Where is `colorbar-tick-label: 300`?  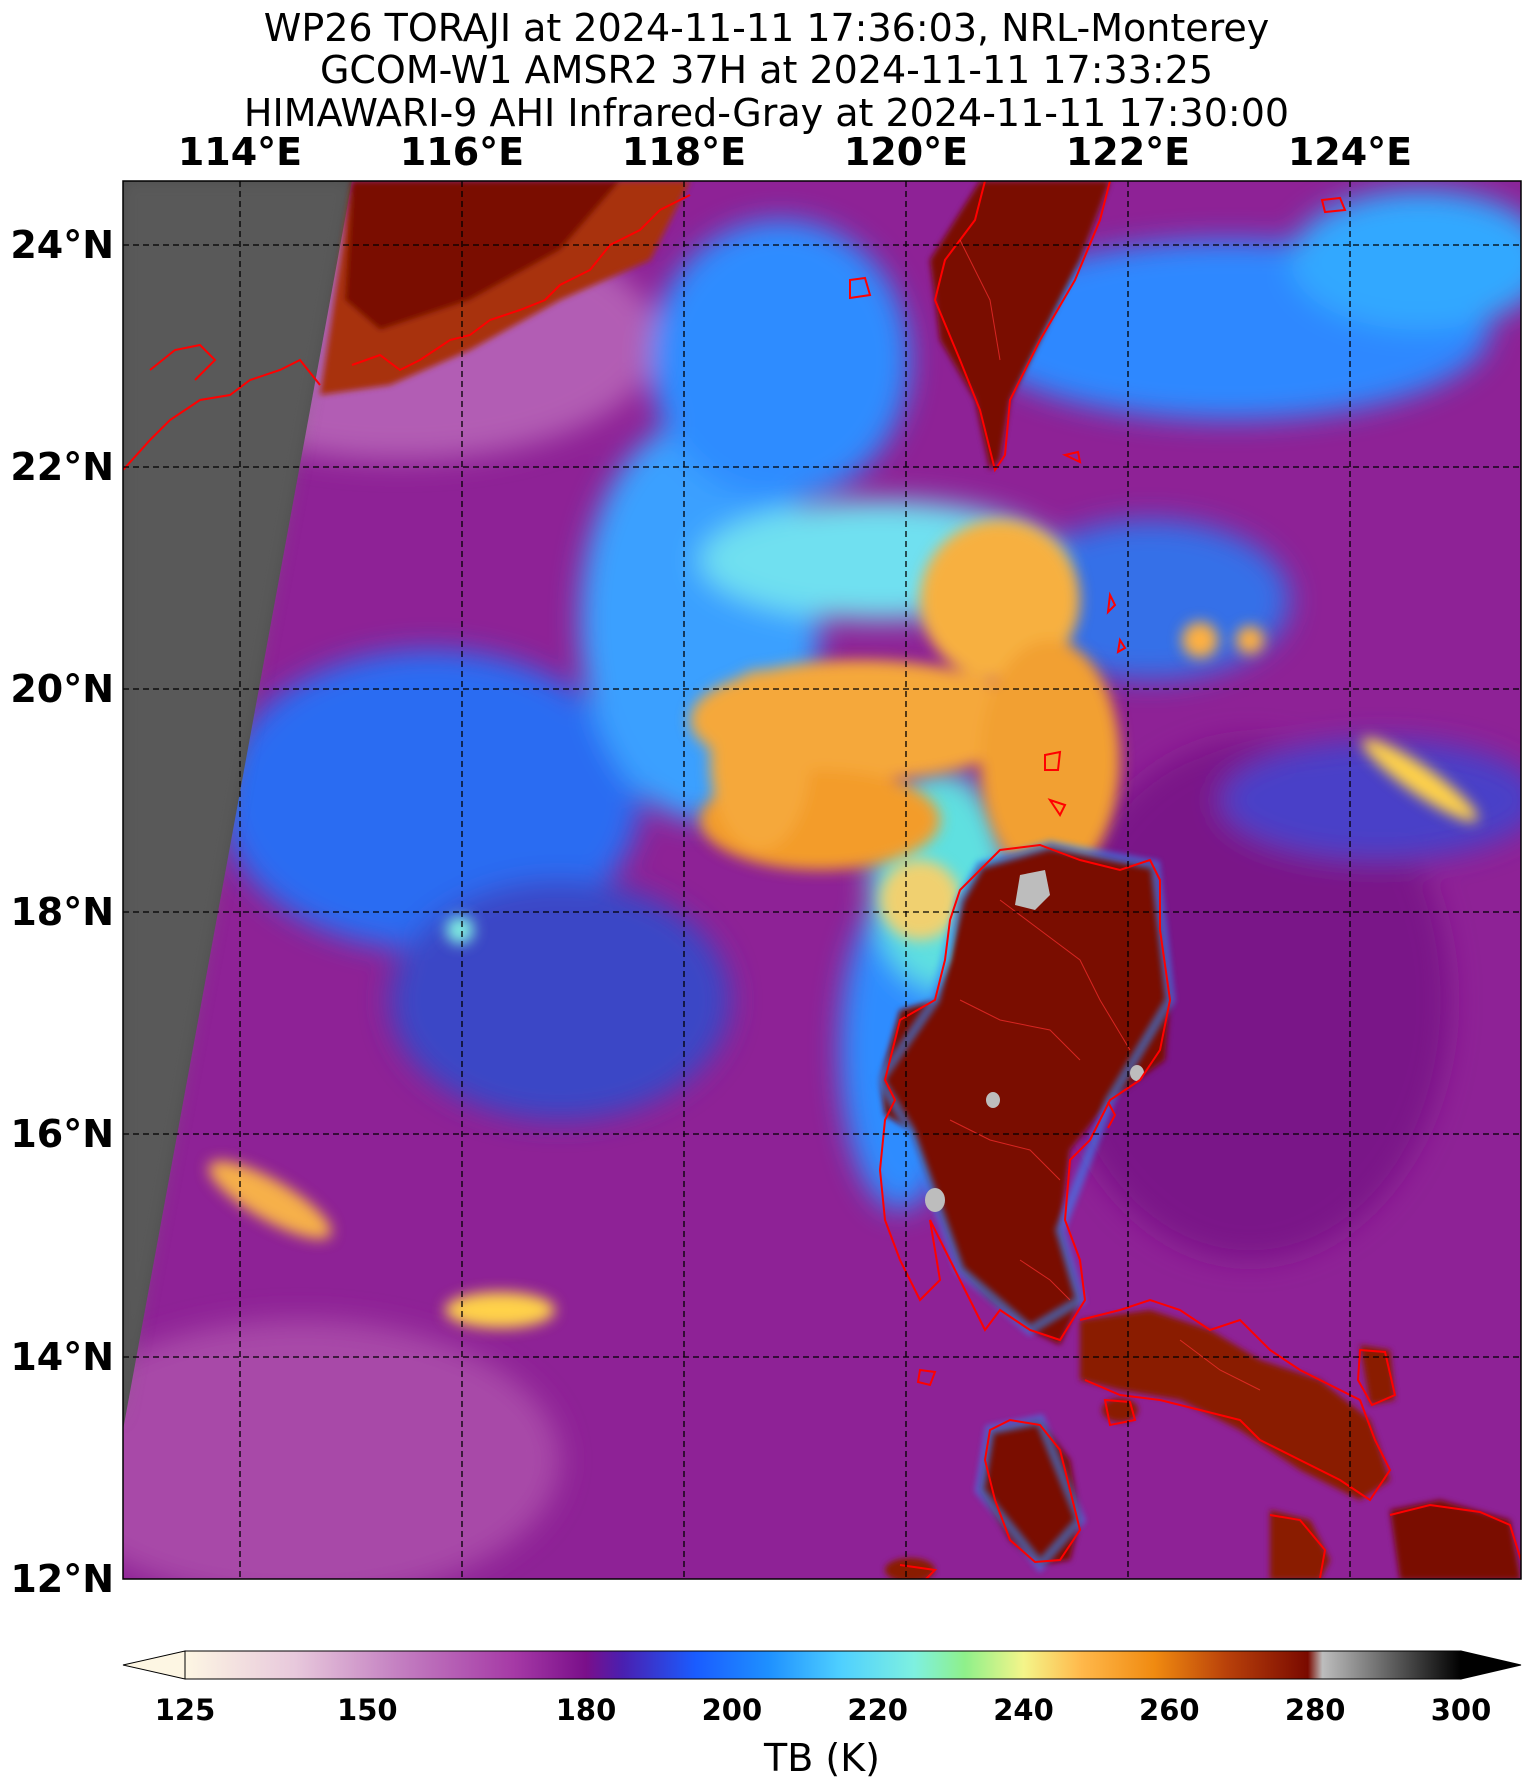 colorbar-tick-label: 300 is located at coordinates (1461, 1710).